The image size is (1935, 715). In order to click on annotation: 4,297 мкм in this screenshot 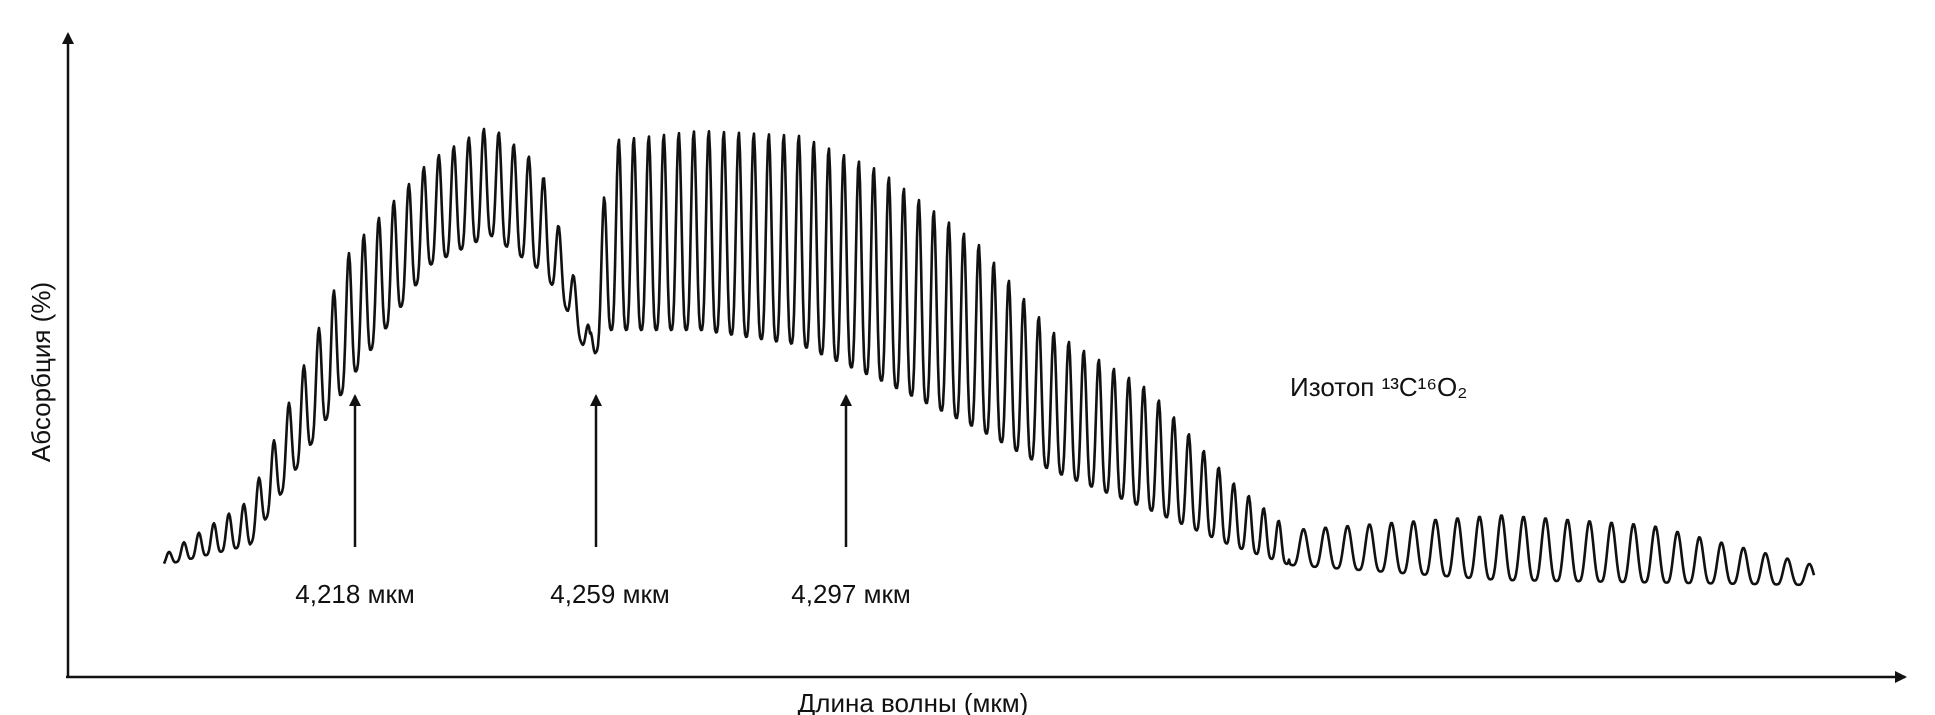, I will do `click(850, 594)`.